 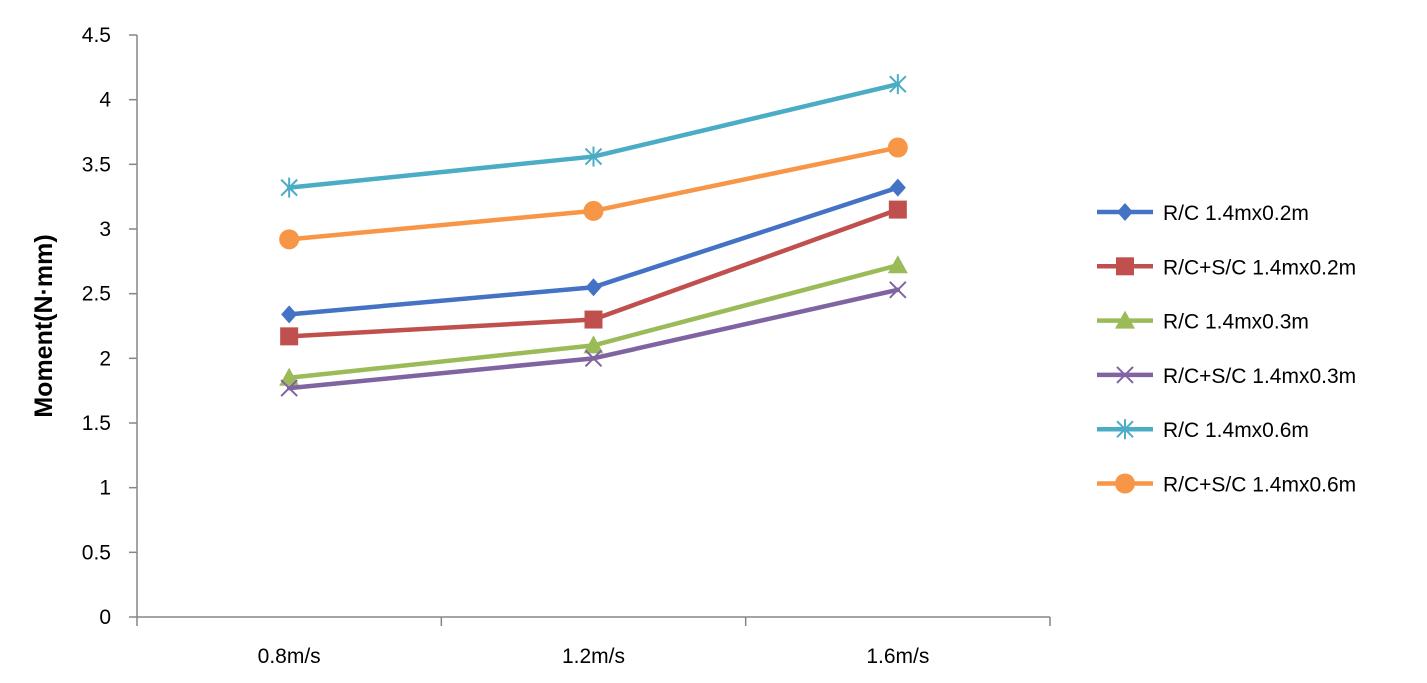 I want to click on legend-item: R/C+S/C 1.4mx0.3m, so click(x=1226, y=376).